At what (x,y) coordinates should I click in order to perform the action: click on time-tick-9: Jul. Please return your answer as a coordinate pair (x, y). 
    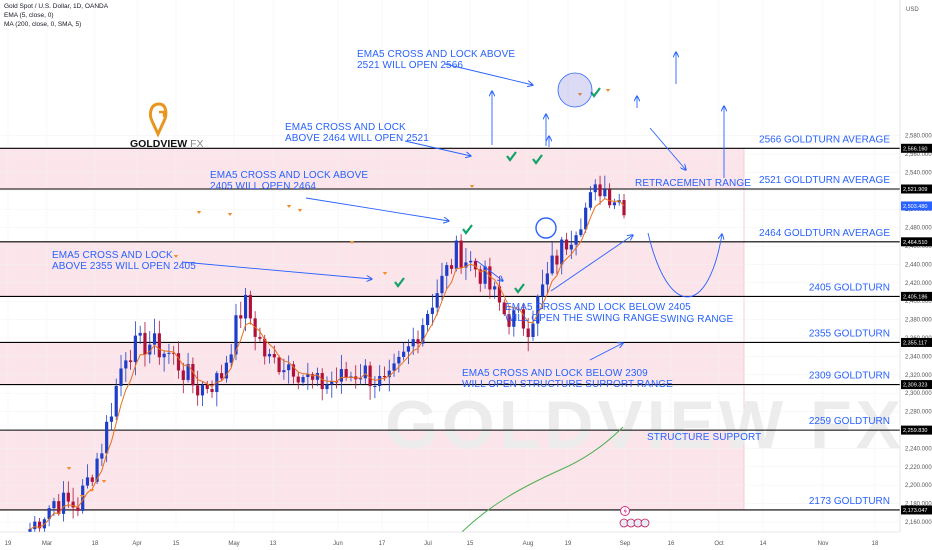
    Looking at the image, I should click on (428, 544).